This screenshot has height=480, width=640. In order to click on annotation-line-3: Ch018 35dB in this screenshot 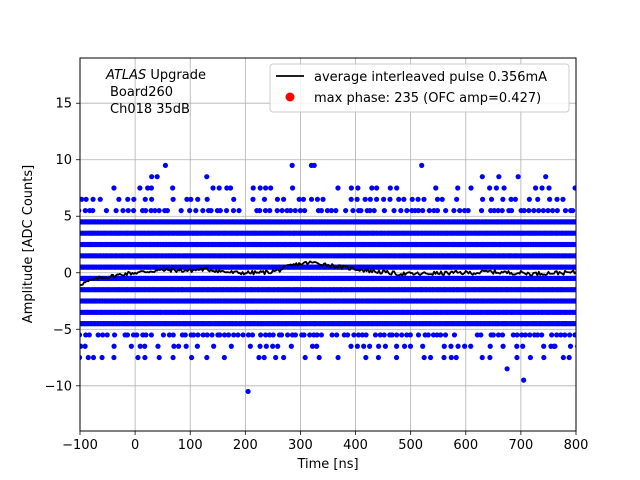, I will do `click(150, 109)`.